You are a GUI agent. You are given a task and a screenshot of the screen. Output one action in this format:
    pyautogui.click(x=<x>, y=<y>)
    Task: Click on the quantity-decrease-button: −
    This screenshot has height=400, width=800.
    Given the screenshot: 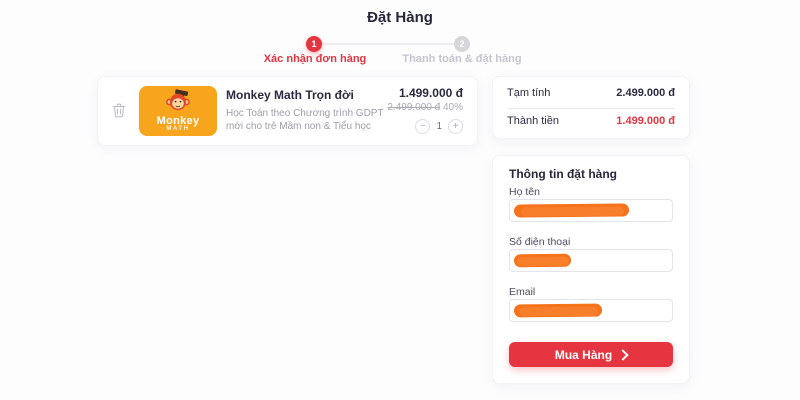 What is the action you would take?
    pyautogui.click(x=423, y=126)
    